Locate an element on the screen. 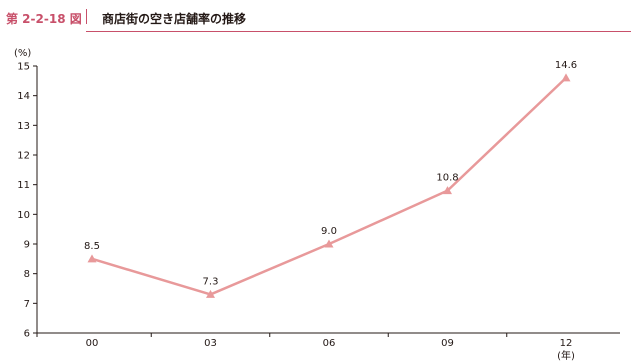  figure-number: 第 2-2-18 図 is located at coordinates (44, 19).